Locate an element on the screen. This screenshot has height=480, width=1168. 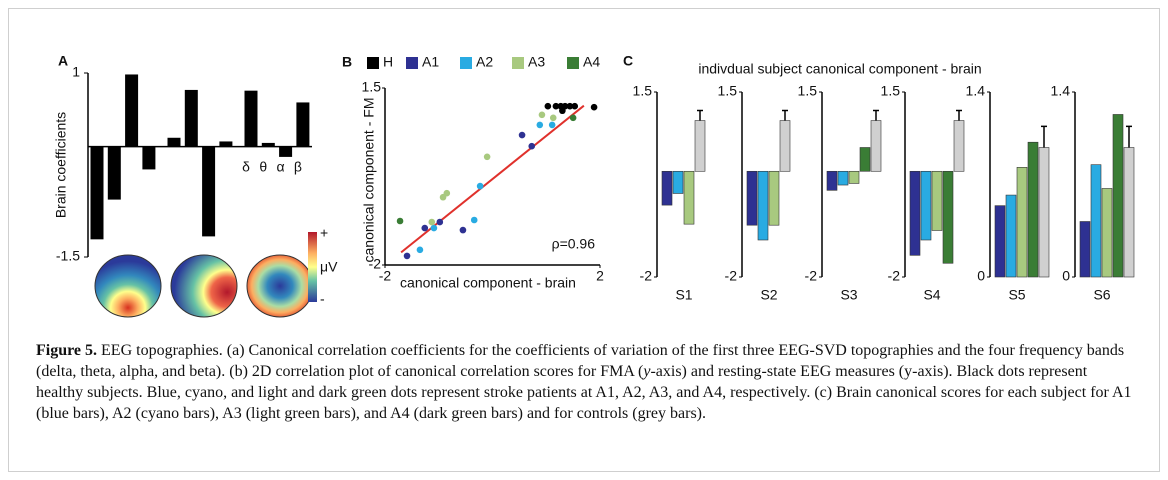
caption-text: y is located at coordinates (647, 371).